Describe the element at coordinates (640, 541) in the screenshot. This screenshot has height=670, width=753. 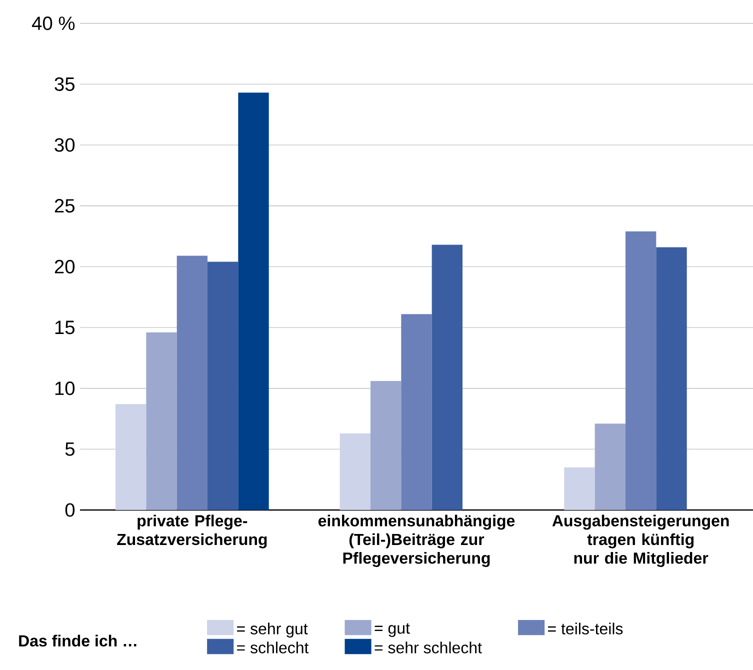
I see `x-tick-label: Ausgabensteigerungen tragen künftig nur die Mitglieder` at that location.